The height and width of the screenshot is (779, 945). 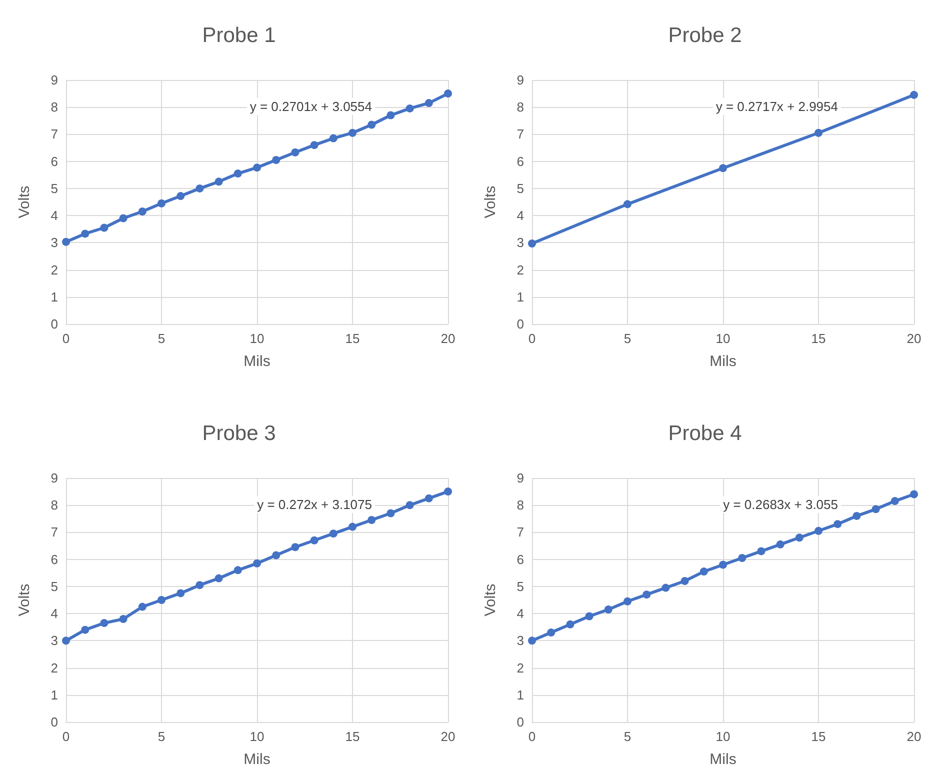 I want to click on annotation: y = 0.2717x + 2.9954, so click(x=777, y=106).